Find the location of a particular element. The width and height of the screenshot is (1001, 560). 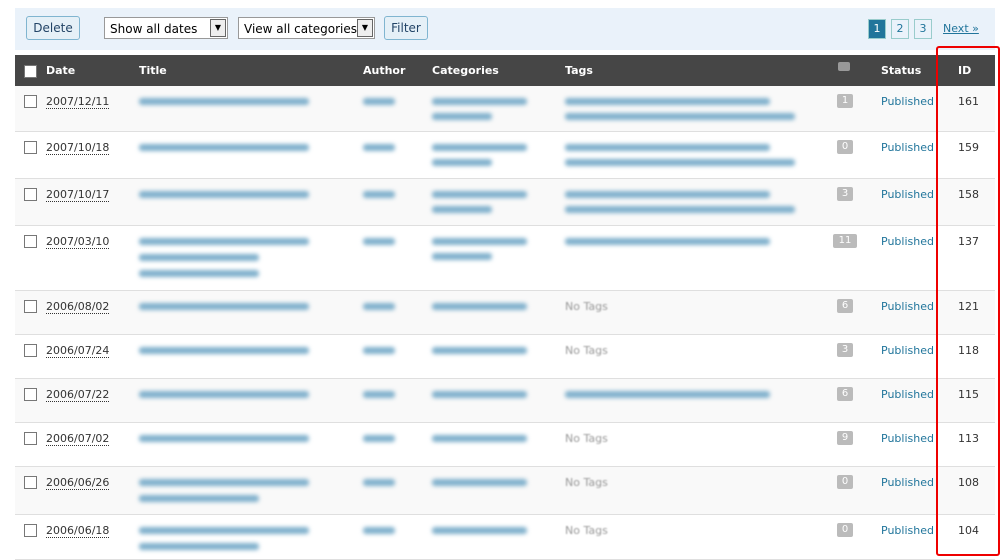

post-date: 2006/07/02 is located at coordinates (78, 439).